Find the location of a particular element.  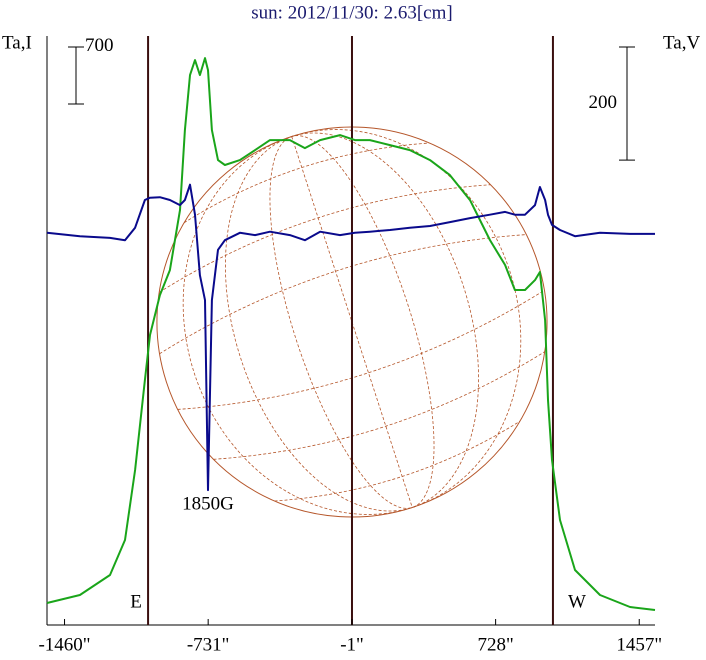

x-tick-label: -731" is located at coordinates (208, 644).